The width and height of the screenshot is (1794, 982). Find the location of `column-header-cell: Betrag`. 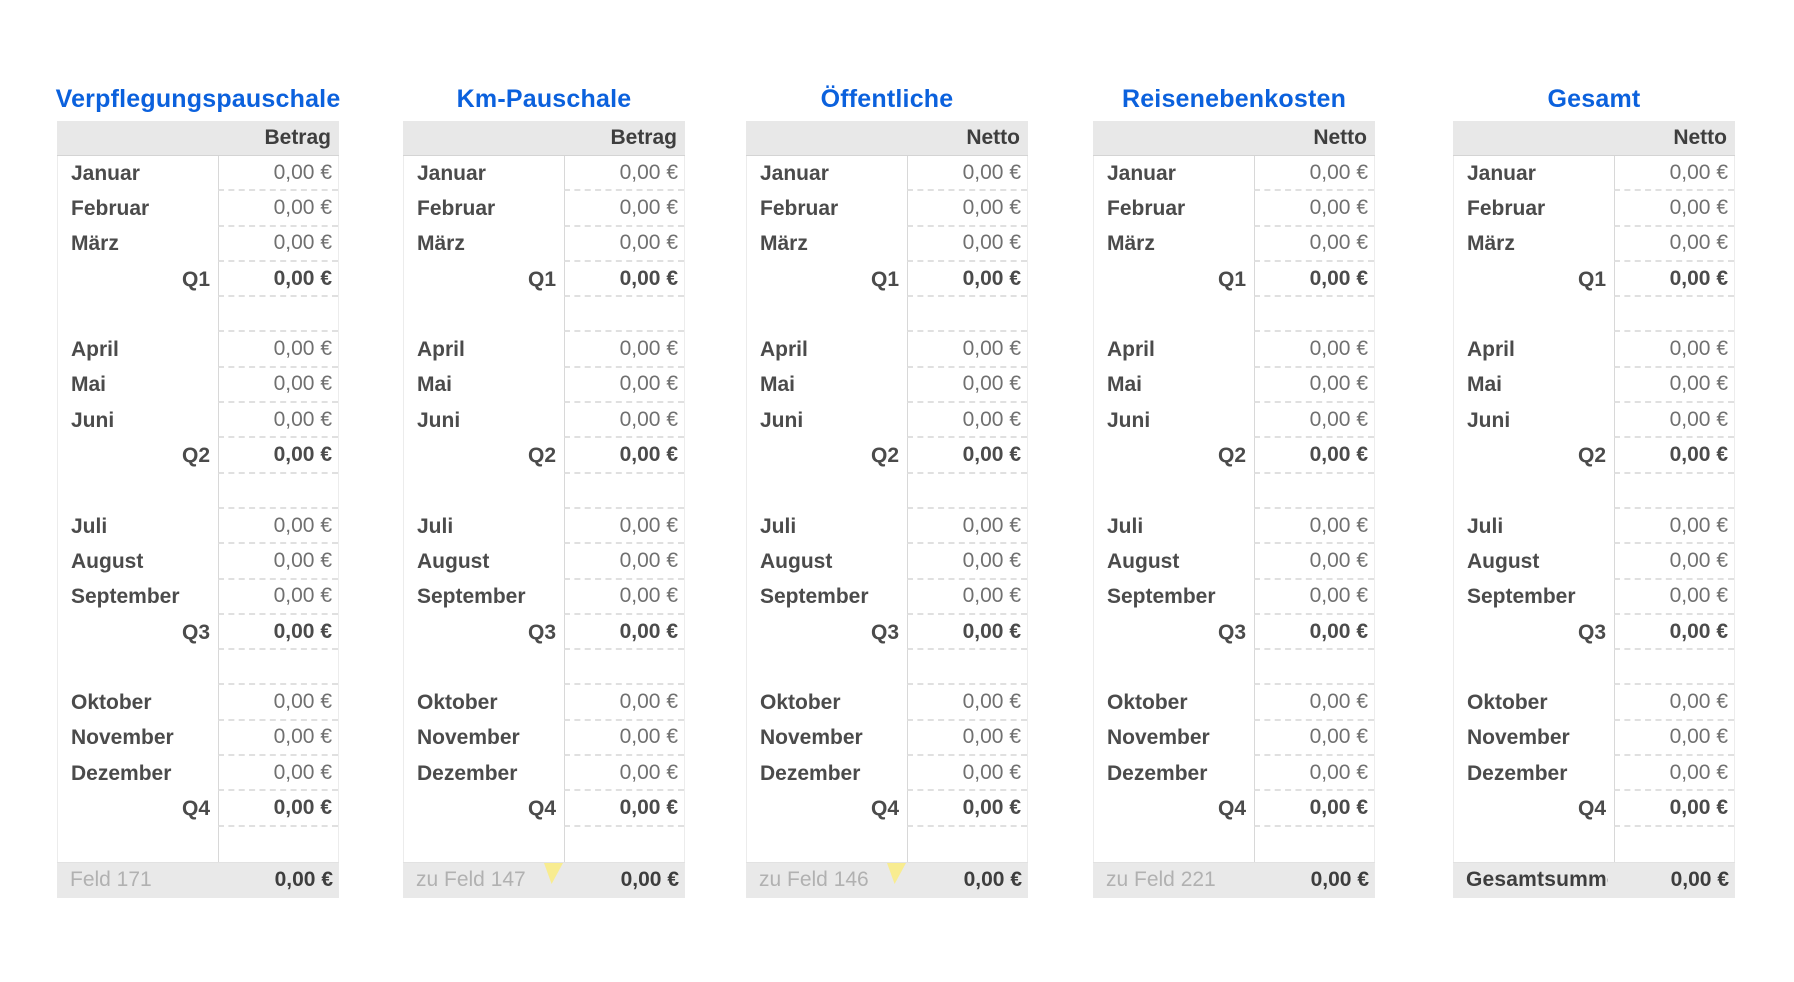

column-header-cell: Betrag is located at coordinates (297, 137).